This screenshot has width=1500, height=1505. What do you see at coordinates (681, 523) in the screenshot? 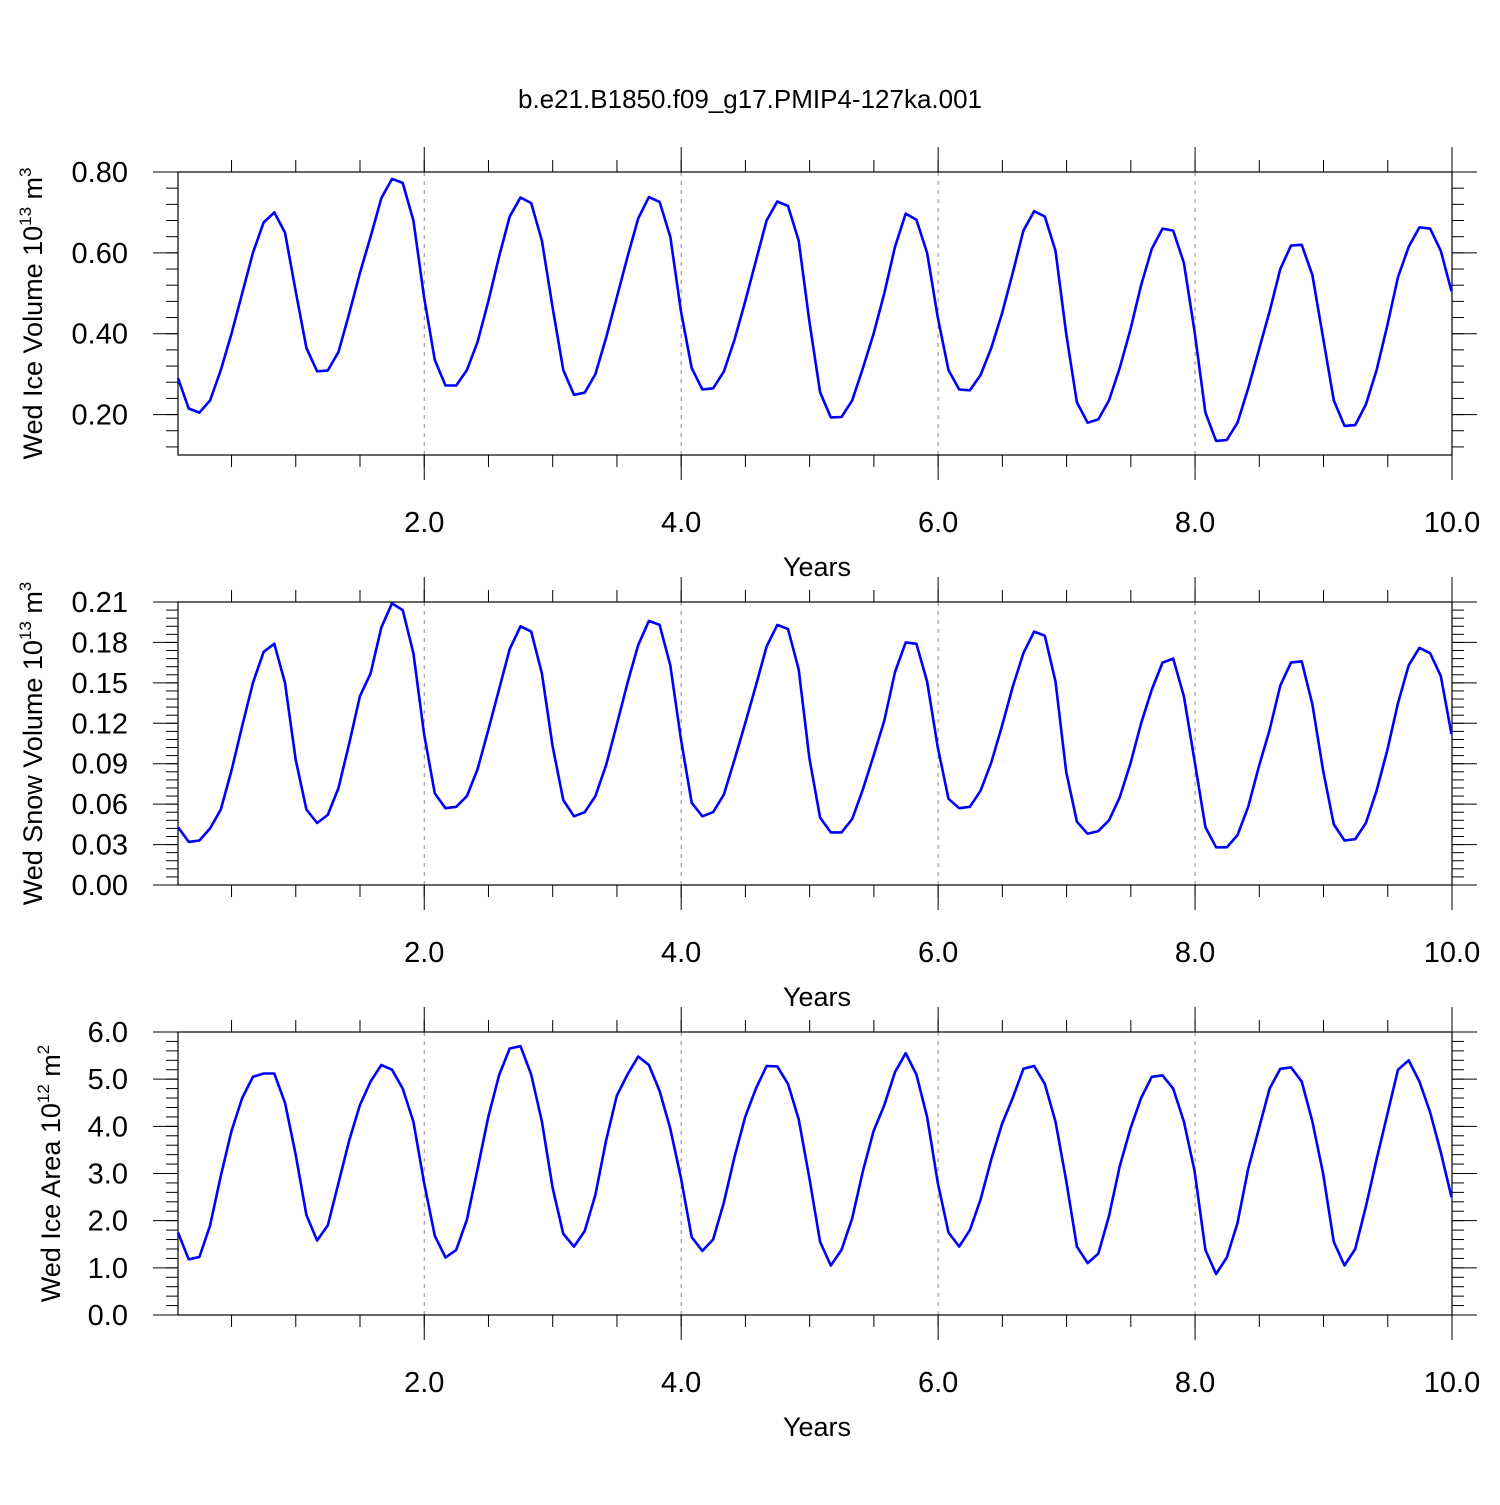
I see `x-tick-label: 4.0` at bounding box center [681, 523].